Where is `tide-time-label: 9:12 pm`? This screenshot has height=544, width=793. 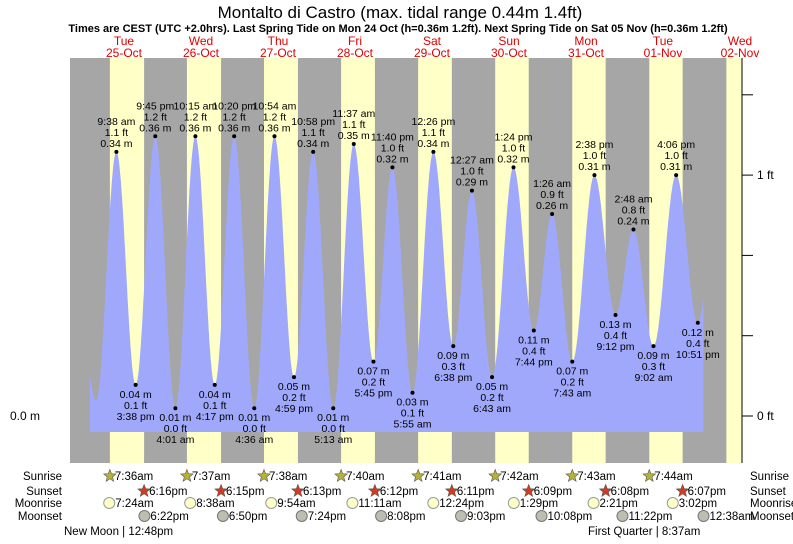
tide-time-label: 9:12 pm is located at coordinates (616, 347).